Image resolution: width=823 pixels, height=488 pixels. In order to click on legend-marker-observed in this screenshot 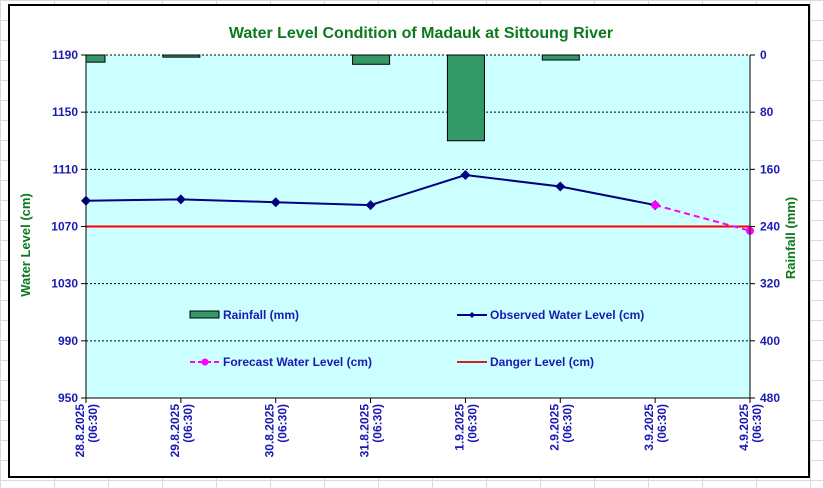, I will do `click(472, 315)`.